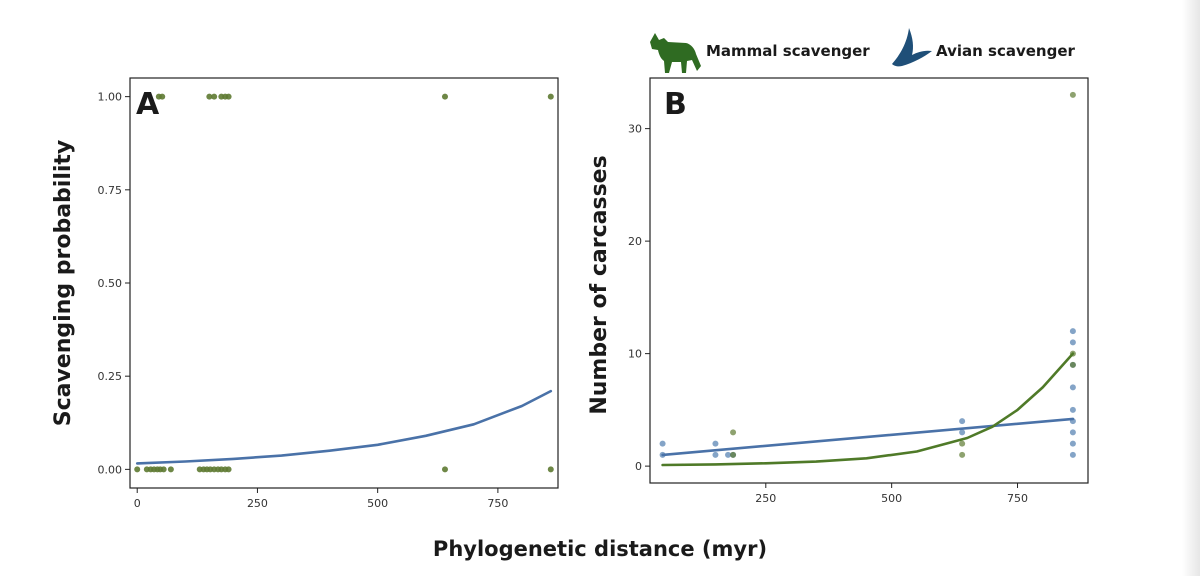 This screenshot has width=1200, height=580. Describe the element at coordinates (675, 53) in the screenshot. I see `fox-silhouette-icon` at that location.